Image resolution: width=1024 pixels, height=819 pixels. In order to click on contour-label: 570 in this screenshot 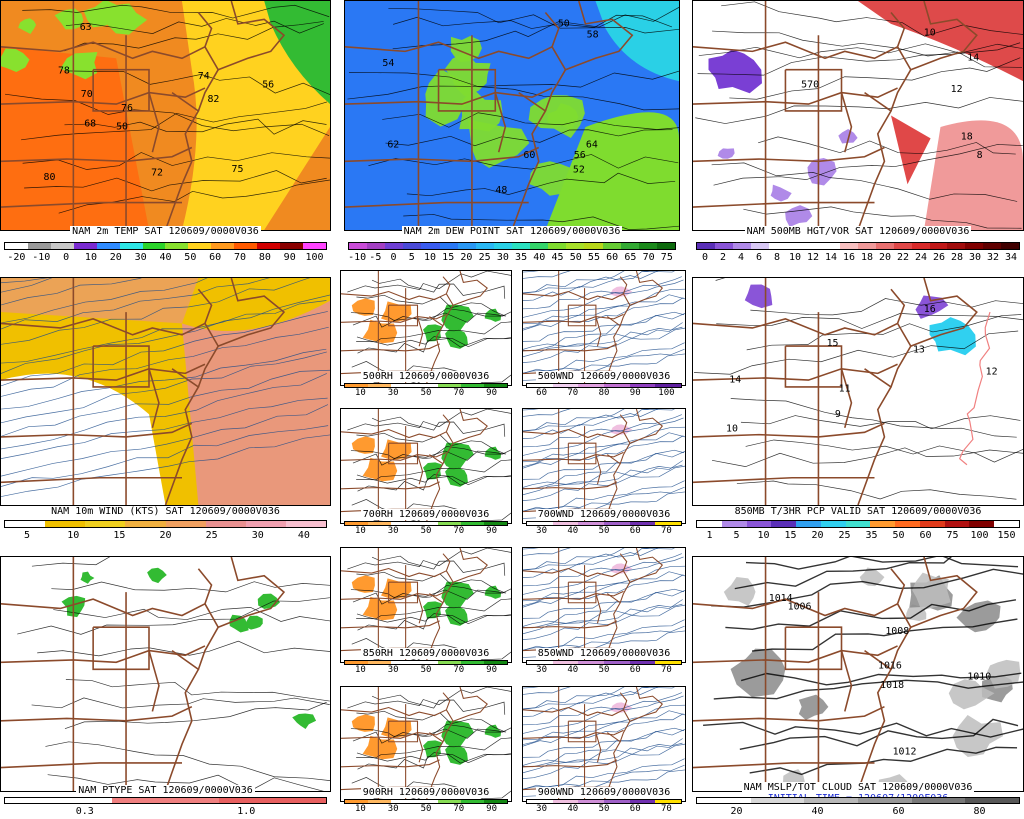, I will do `click(810, 84)`.